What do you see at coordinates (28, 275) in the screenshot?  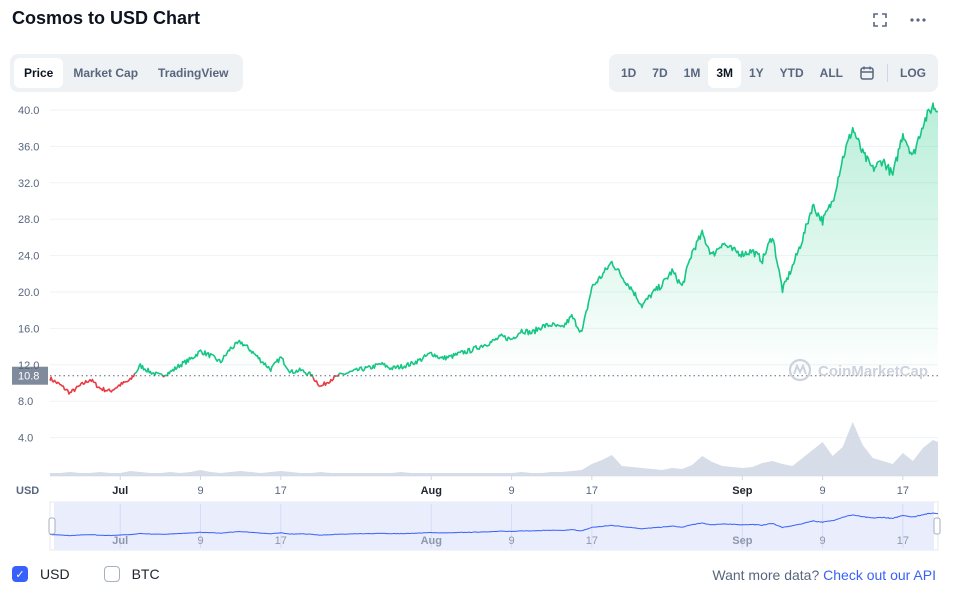 I see `y-axis: 40.0 36.0 32.0 28.0 24.0 20.0 16.0 12.0 8.0 4.0` at bounding box center [28, 275].